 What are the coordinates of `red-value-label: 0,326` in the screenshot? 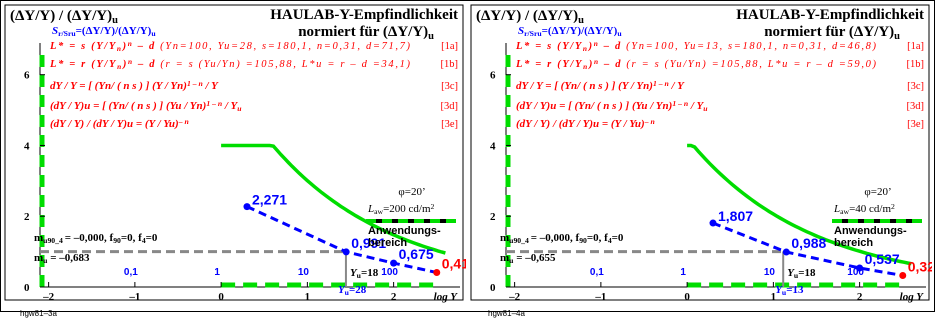 It's located at (920, 266).